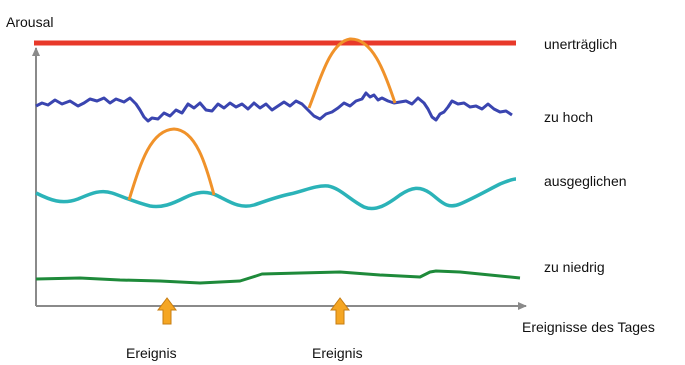  I want to click on level-line-zu-niedrig, so click(278, 277).